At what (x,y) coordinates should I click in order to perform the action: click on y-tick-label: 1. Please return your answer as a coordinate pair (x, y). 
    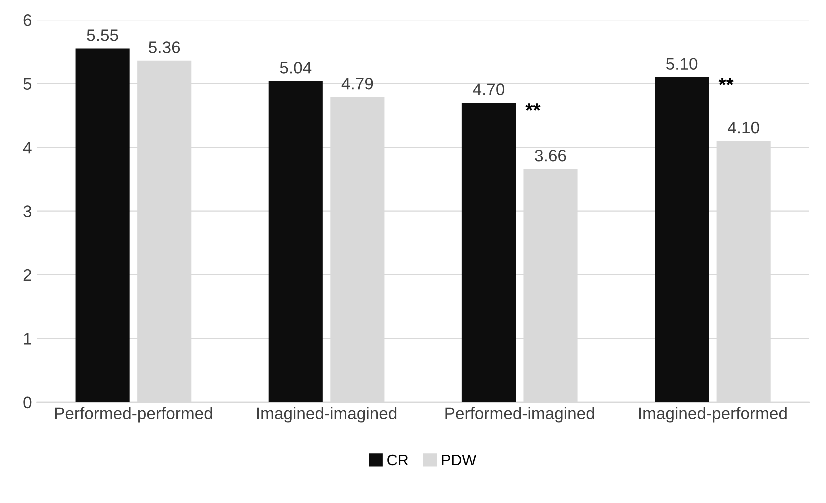
    Looking at the image, I should click on (28, 339).